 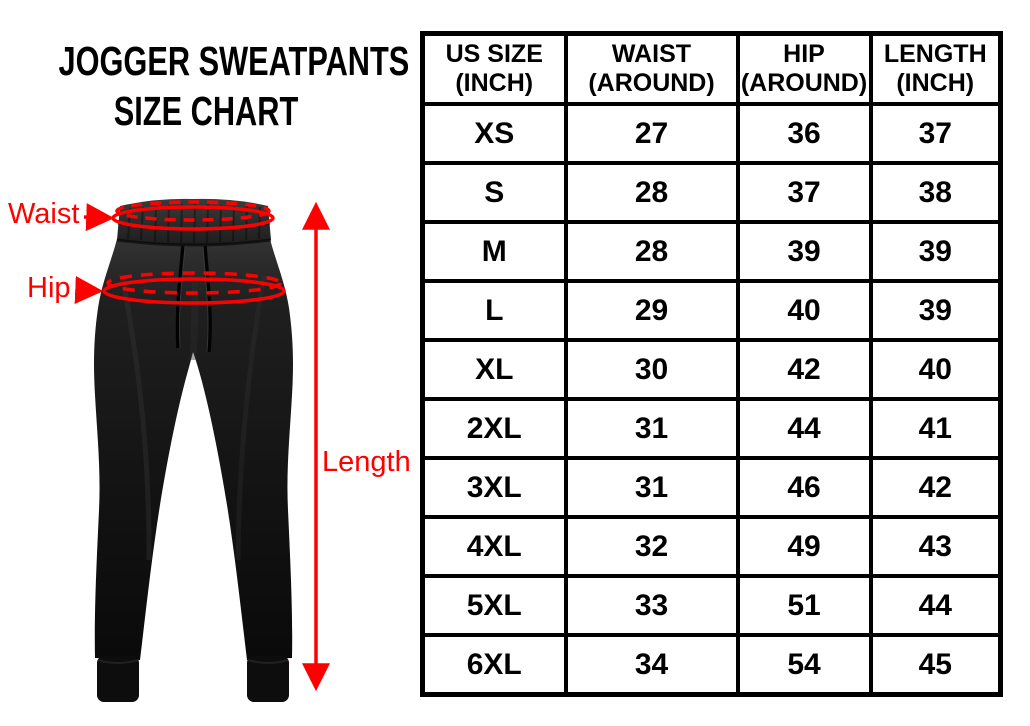 What do you see at coordinates (135, 417) in the screenshot?
I see `fold-highlight-left` at bounding box center [135, 417].